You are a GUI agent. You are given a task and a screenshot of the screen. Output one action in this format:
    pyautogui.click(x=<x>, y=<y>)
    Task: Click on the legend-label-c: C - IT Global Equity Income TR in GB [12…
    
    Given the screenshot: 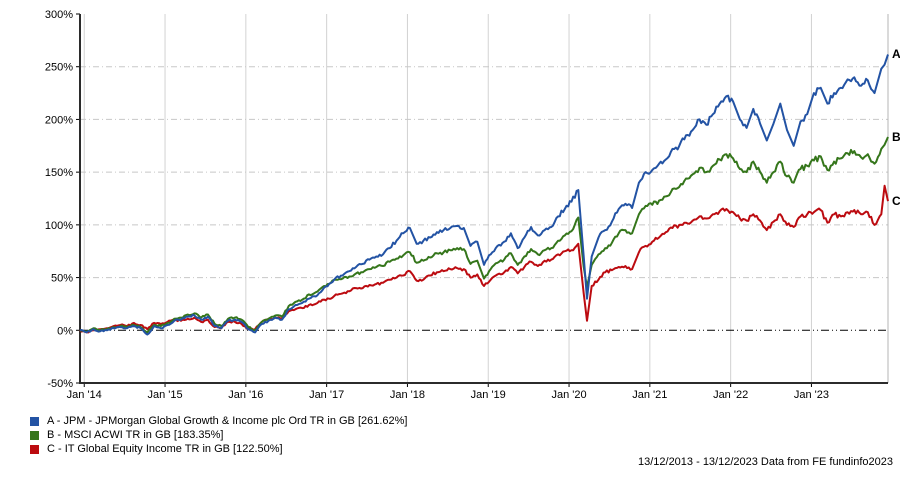 What is the action you would take?
    pyautogui.click(x=165, y=449)
    